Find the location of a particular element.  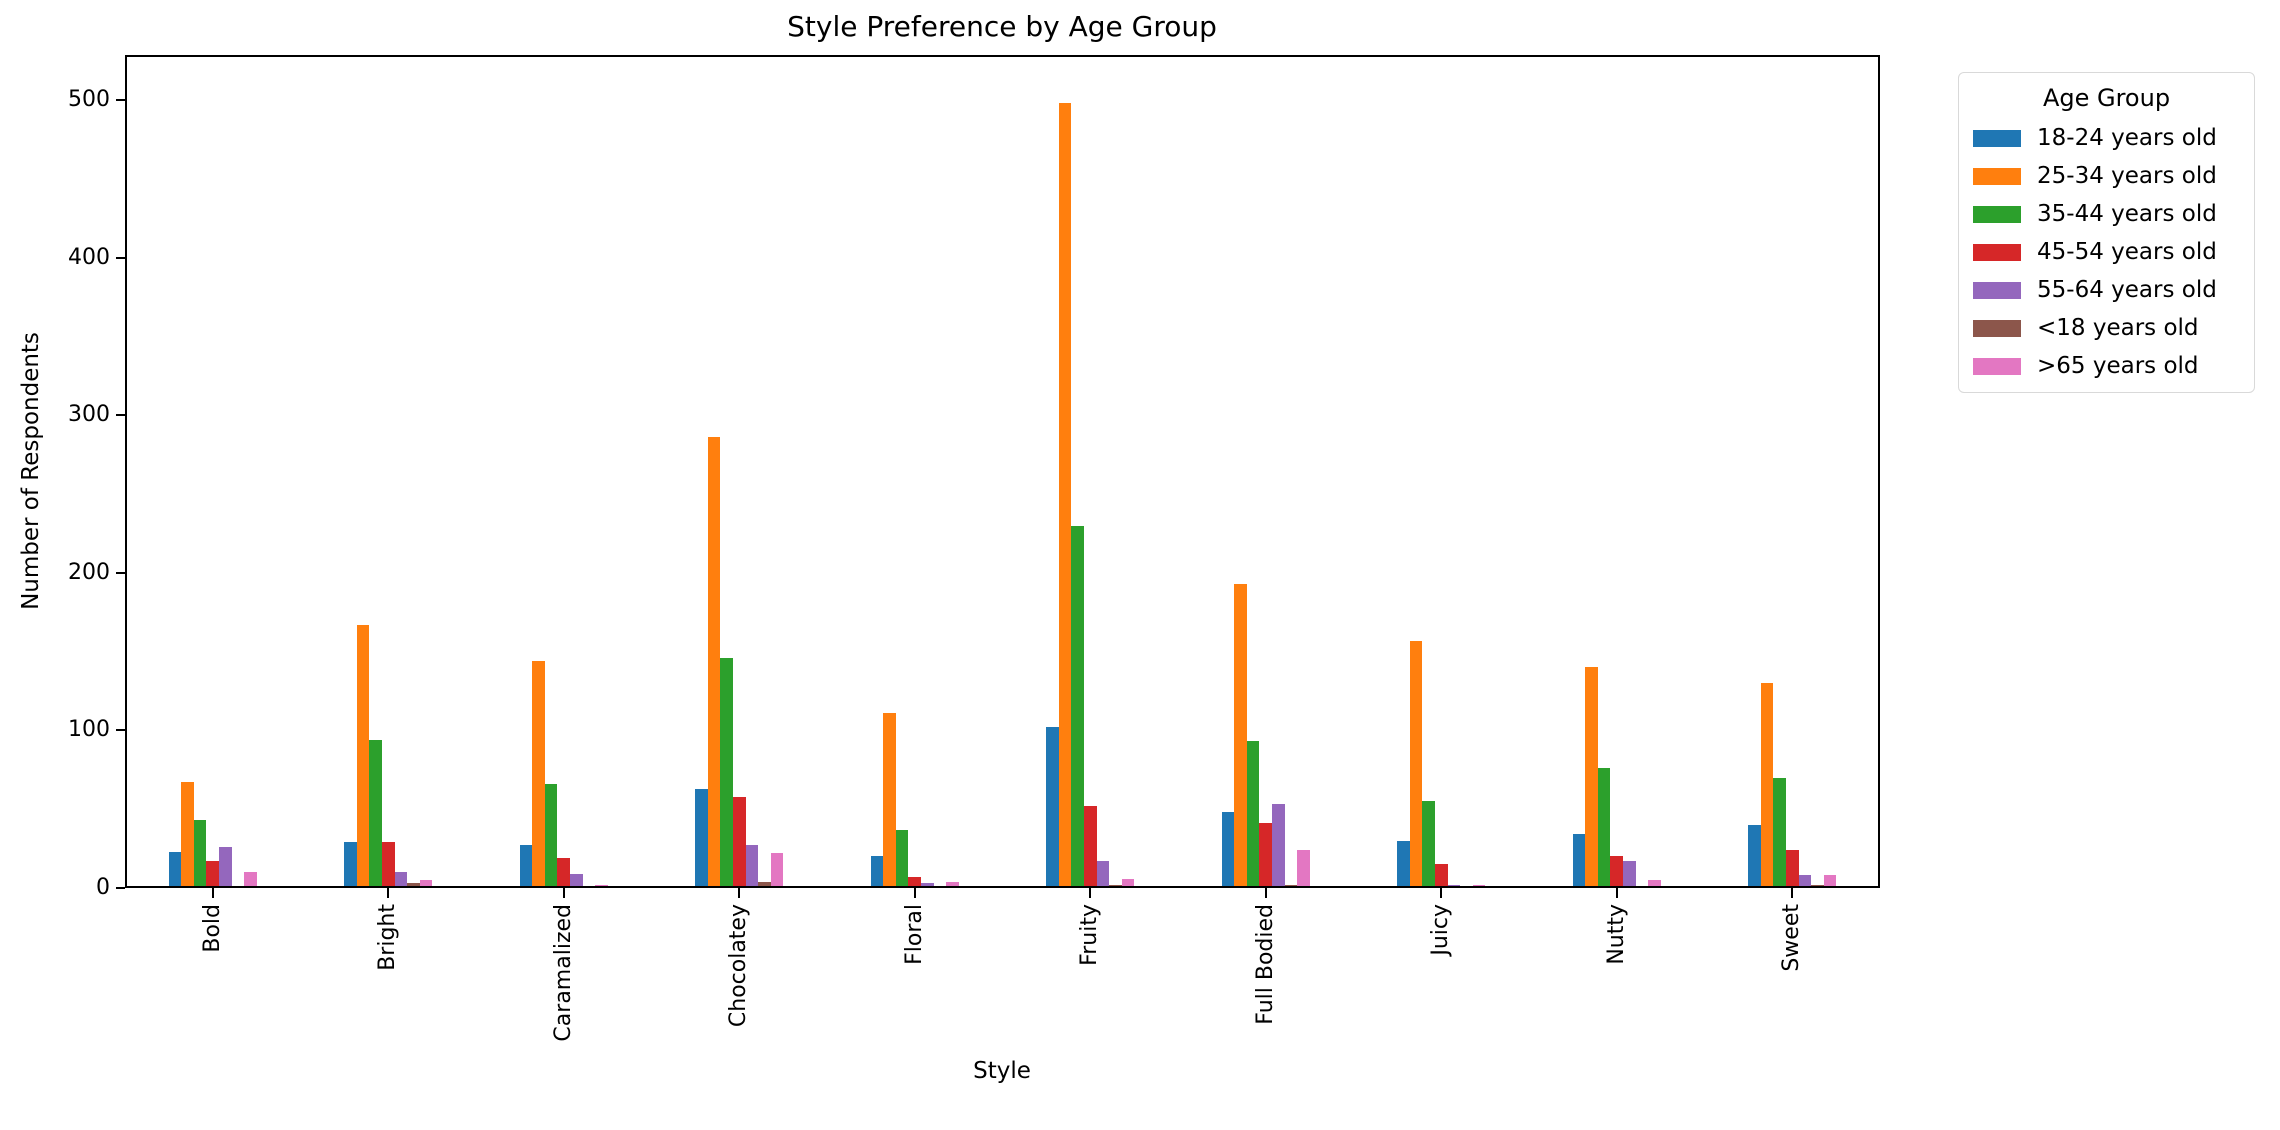

x-tick-label: Bold is located at coordinates (212, 928).